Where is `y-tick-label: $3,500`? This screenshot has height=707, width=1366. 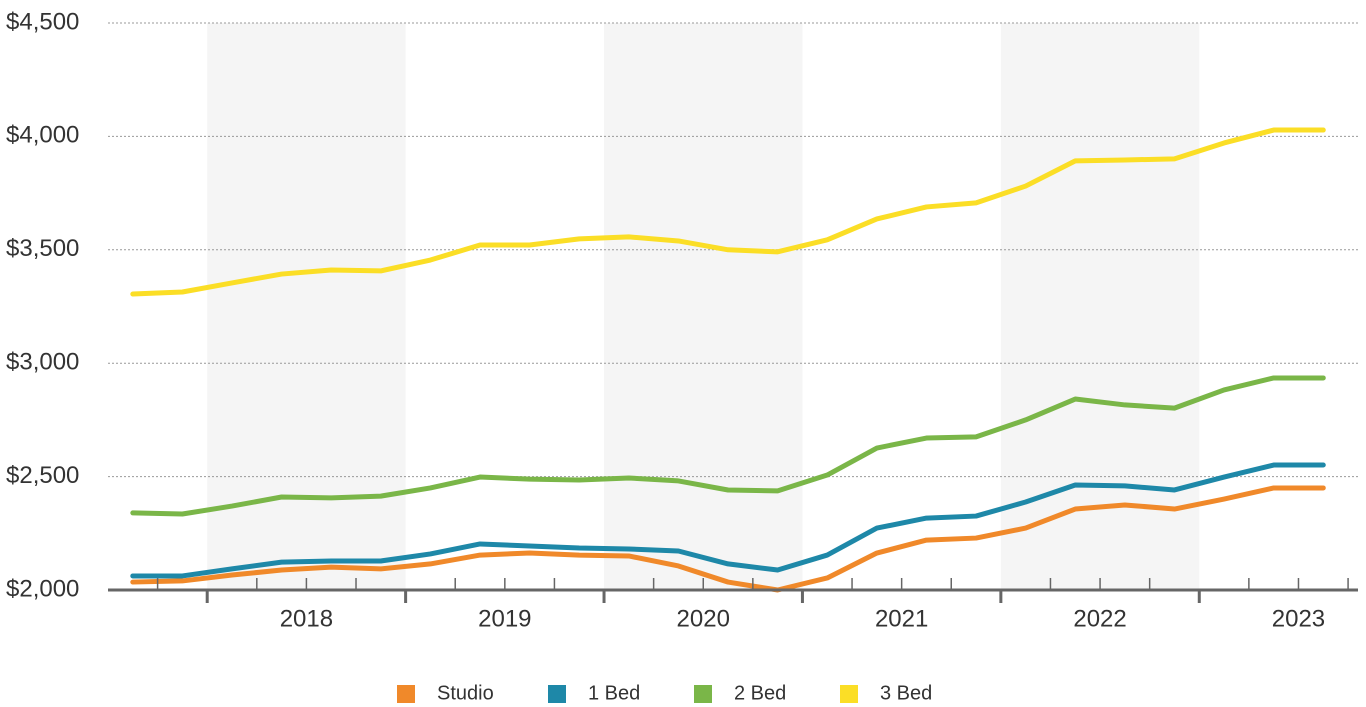
y-tick-label: $3,500 is located at coordinates (42, 248).